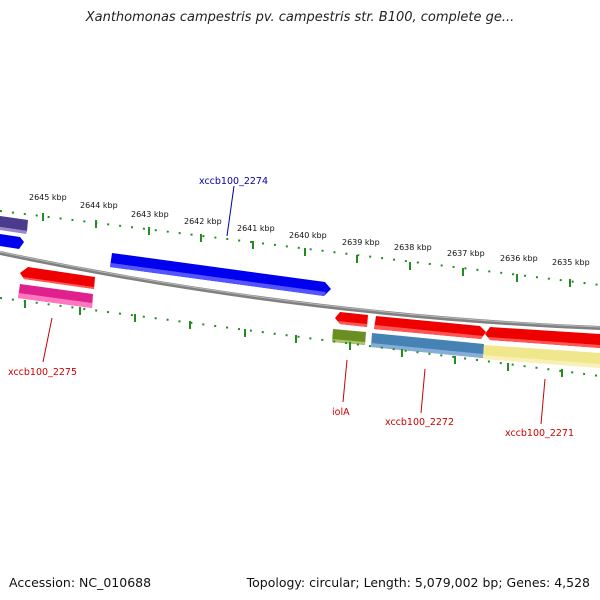 The width and height of the screenshot is (600, 600). What do you see at coordinates (571, 262) in the screenshot?
I see `tick-label: 2635 kbp` at bounding box center [571, 262].